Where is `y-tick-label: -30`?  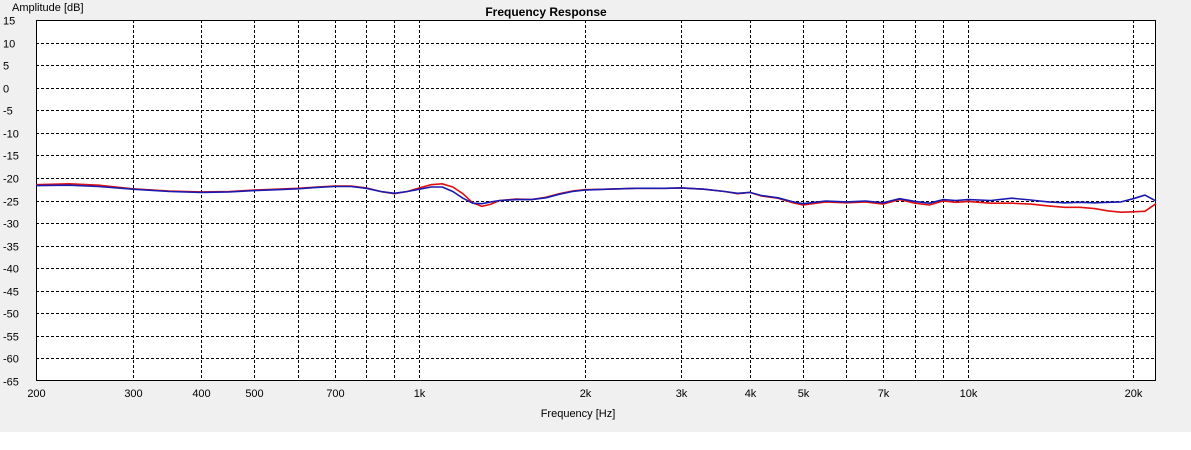 y-tick-label: -30 is located at coordinates (11, 225).